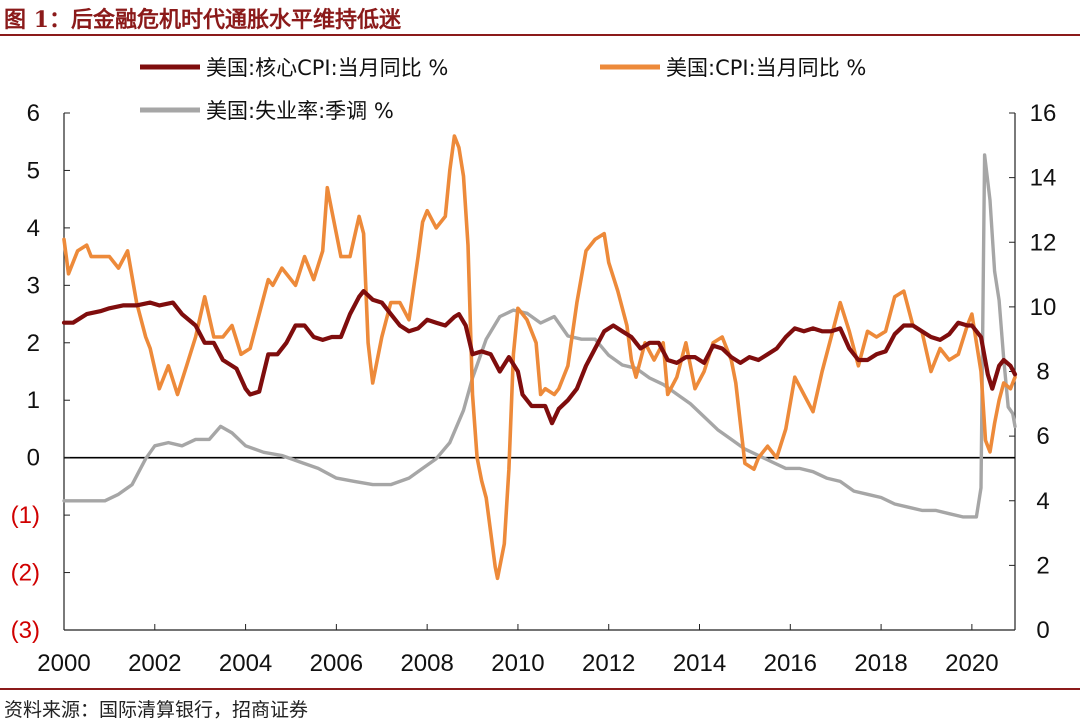 The width and height of the screenshot is (1080, 723). Describe the element at coordinates (540, 18) in the screenshot. I see `title-bar` at that location.